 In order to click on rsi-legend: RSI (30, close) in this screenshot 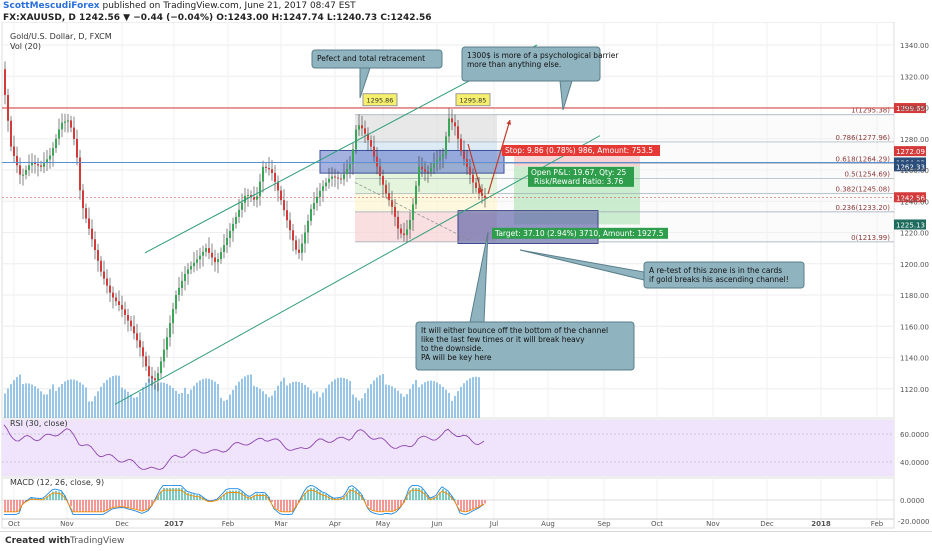, I will do `click(39, 423)`.